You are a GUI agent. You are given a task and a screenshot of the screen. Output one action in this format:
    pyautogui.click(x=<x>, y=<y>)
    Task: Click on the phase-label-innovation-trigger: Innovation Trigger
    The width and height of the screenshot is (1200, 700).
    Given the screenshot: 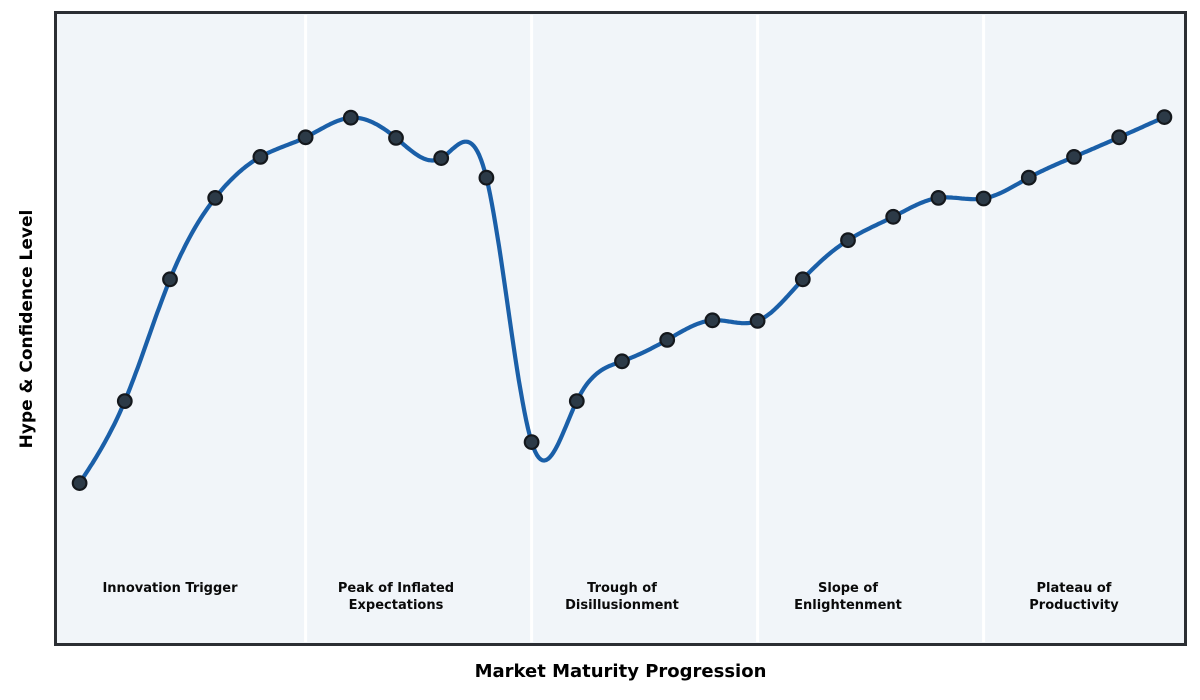 What is the action you would take?
    pyautogui.click(x=170, y=588)
    